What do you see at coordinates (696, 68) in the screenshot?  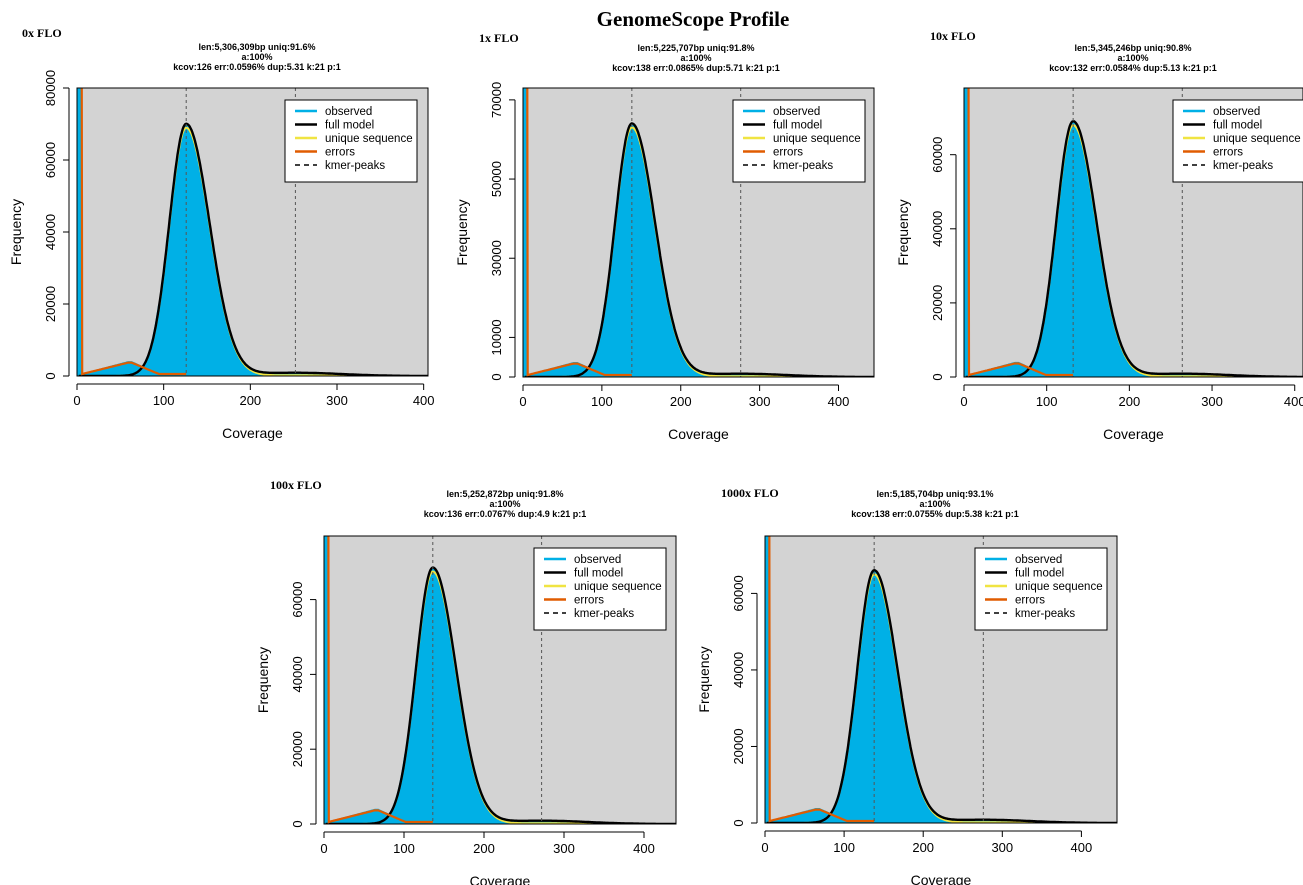 I see `stats-line-3: kcov:138 err:0.0865% dup:5.71 k:21 p:1` at bounding box center [696, 68].